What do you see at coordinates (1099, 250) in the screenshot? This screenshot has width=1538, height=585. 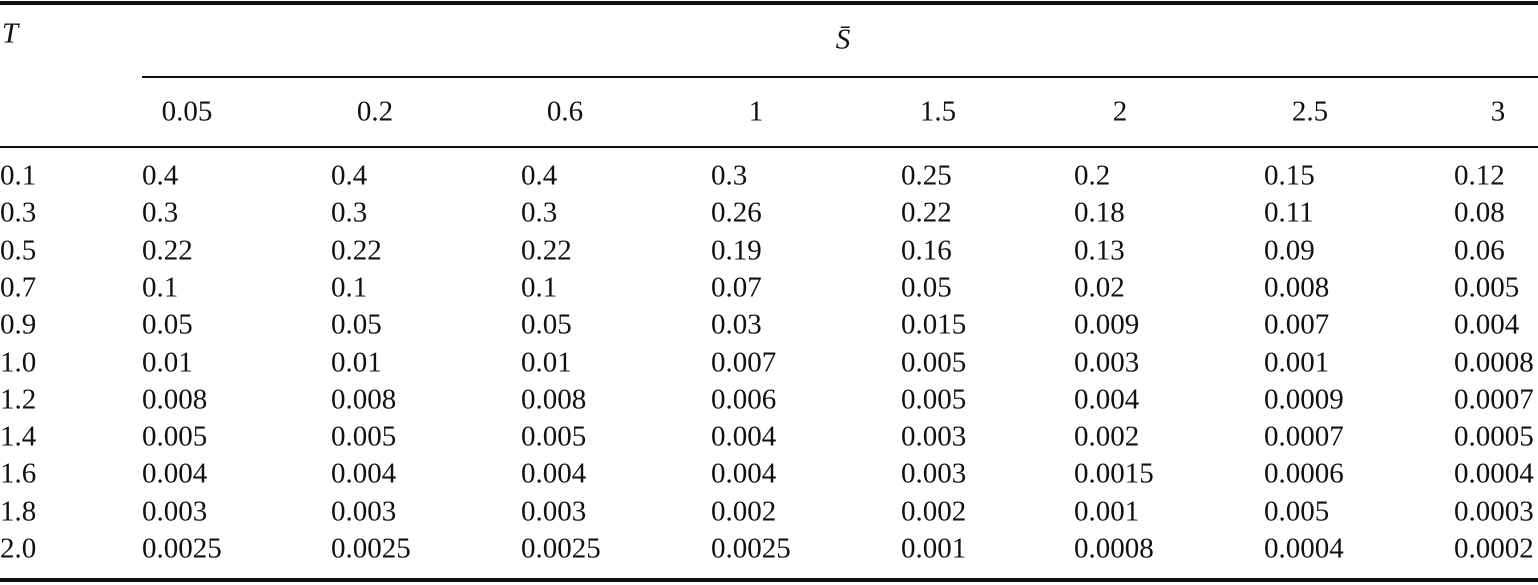 I see `cell: 0.13` at bounding box center [1099, 250].